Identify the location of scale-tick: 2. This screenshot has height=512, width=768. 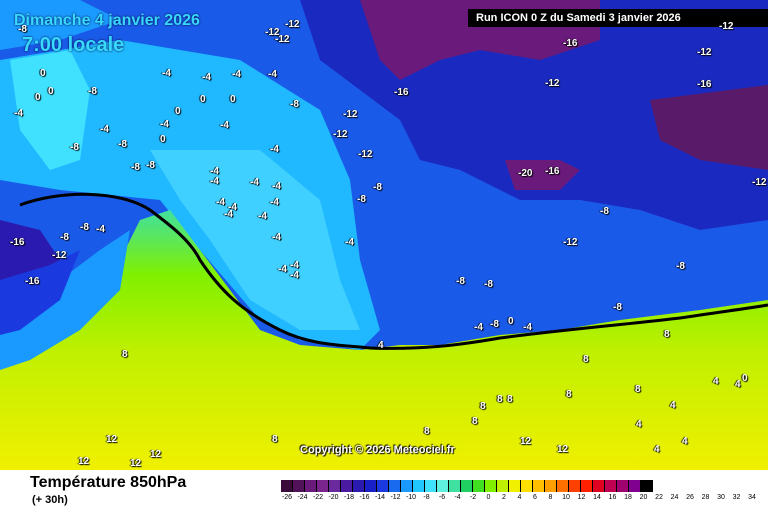
(504, 497).